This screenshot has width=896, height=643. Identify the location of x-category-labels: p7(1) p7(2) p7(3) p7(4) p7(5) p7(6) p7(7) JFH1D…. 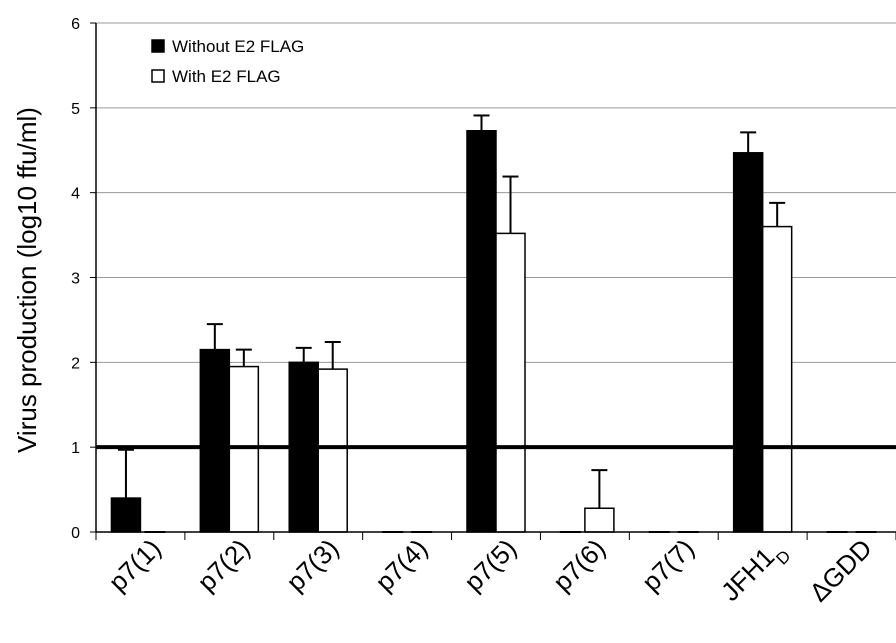
(490, 572).